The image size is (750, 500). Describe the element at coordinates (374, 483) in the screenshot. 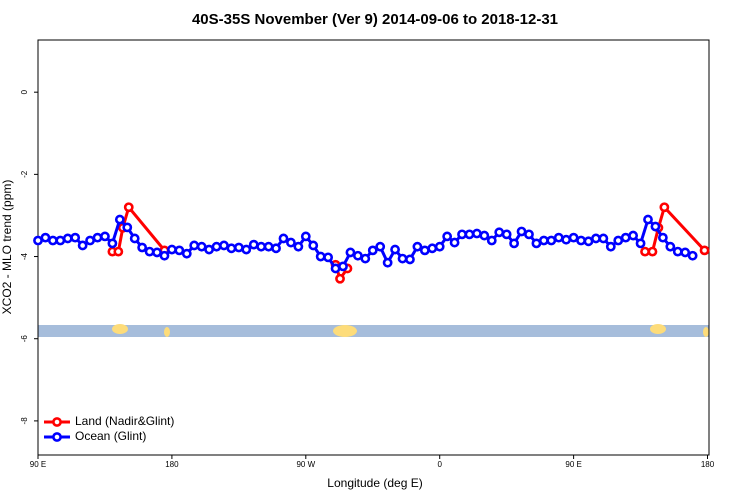

I see `x-axis-label: Longitude (deg E)` at that location.